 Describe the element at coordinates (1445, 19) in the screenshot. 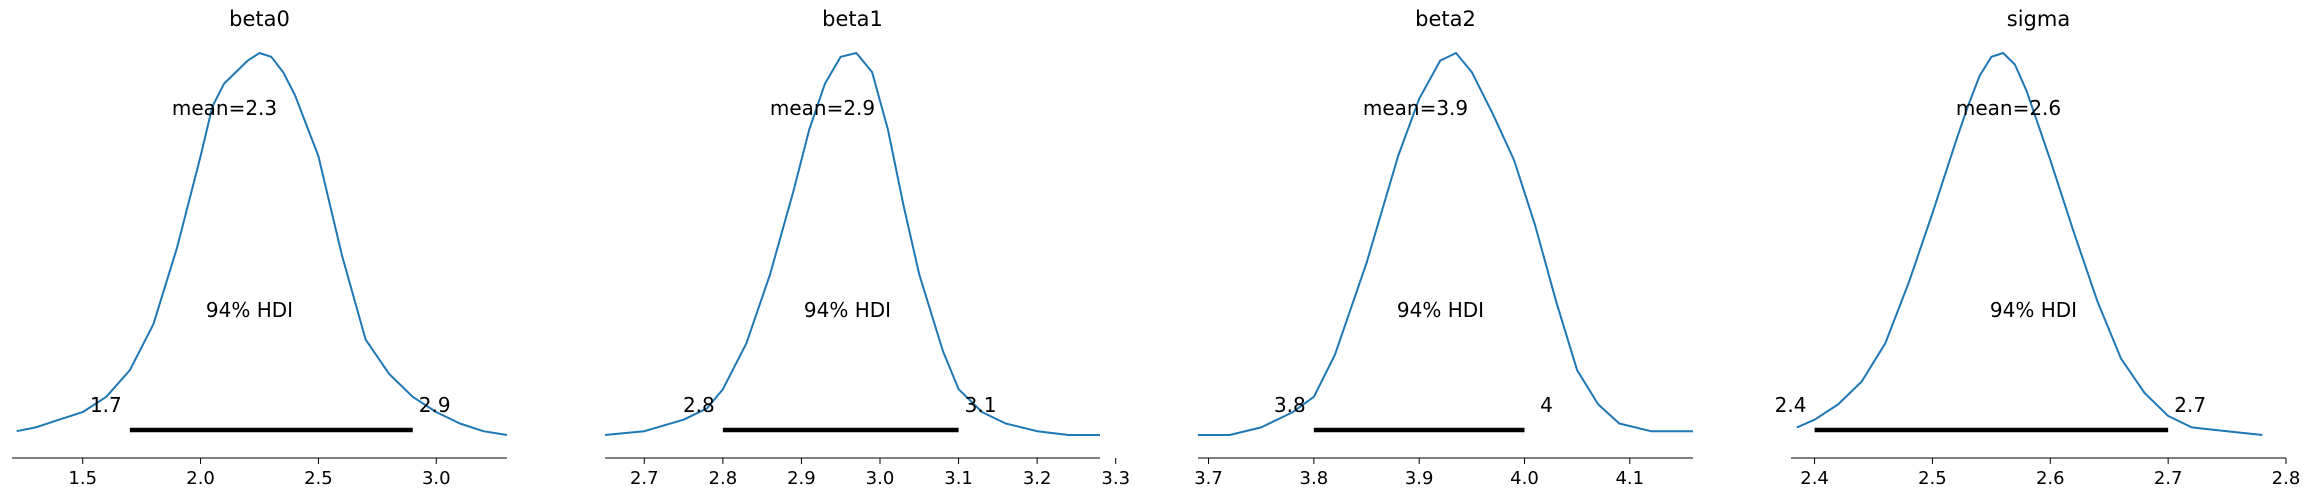

I see `panel-title: beta2` at that location.